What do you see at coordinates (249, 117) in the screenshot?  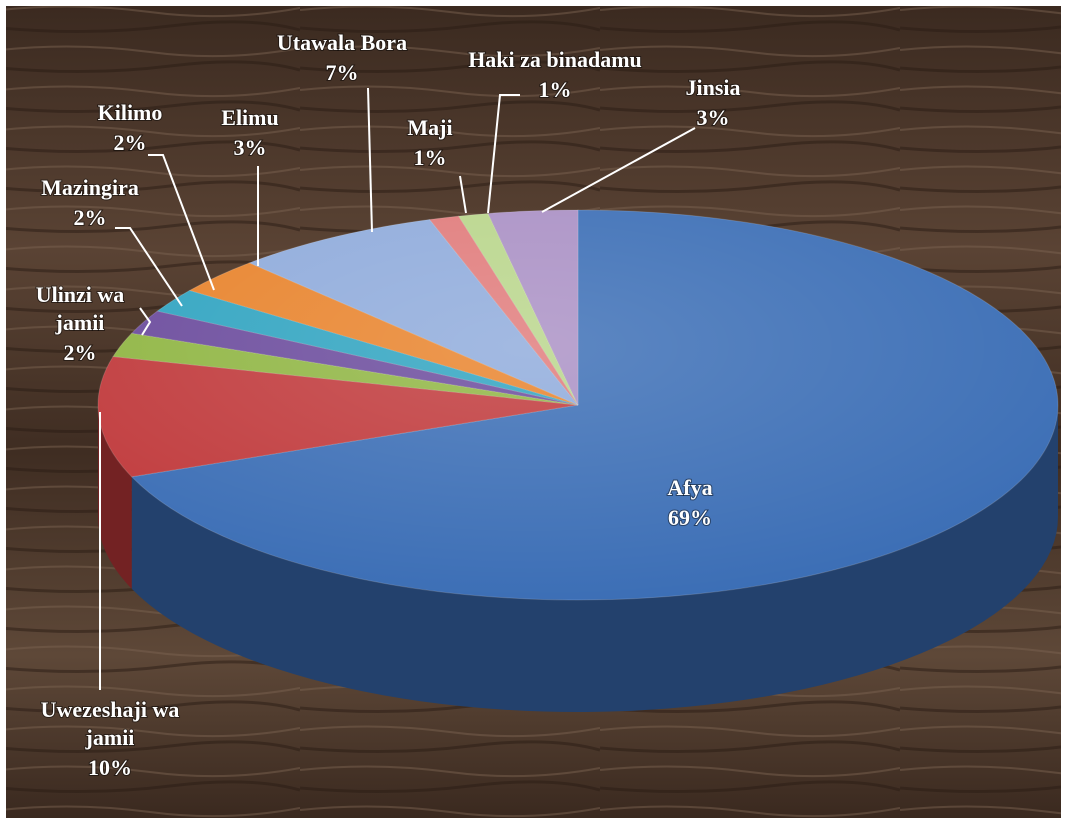 I see `data-label: Elimu` at bounding box center [249, 117].